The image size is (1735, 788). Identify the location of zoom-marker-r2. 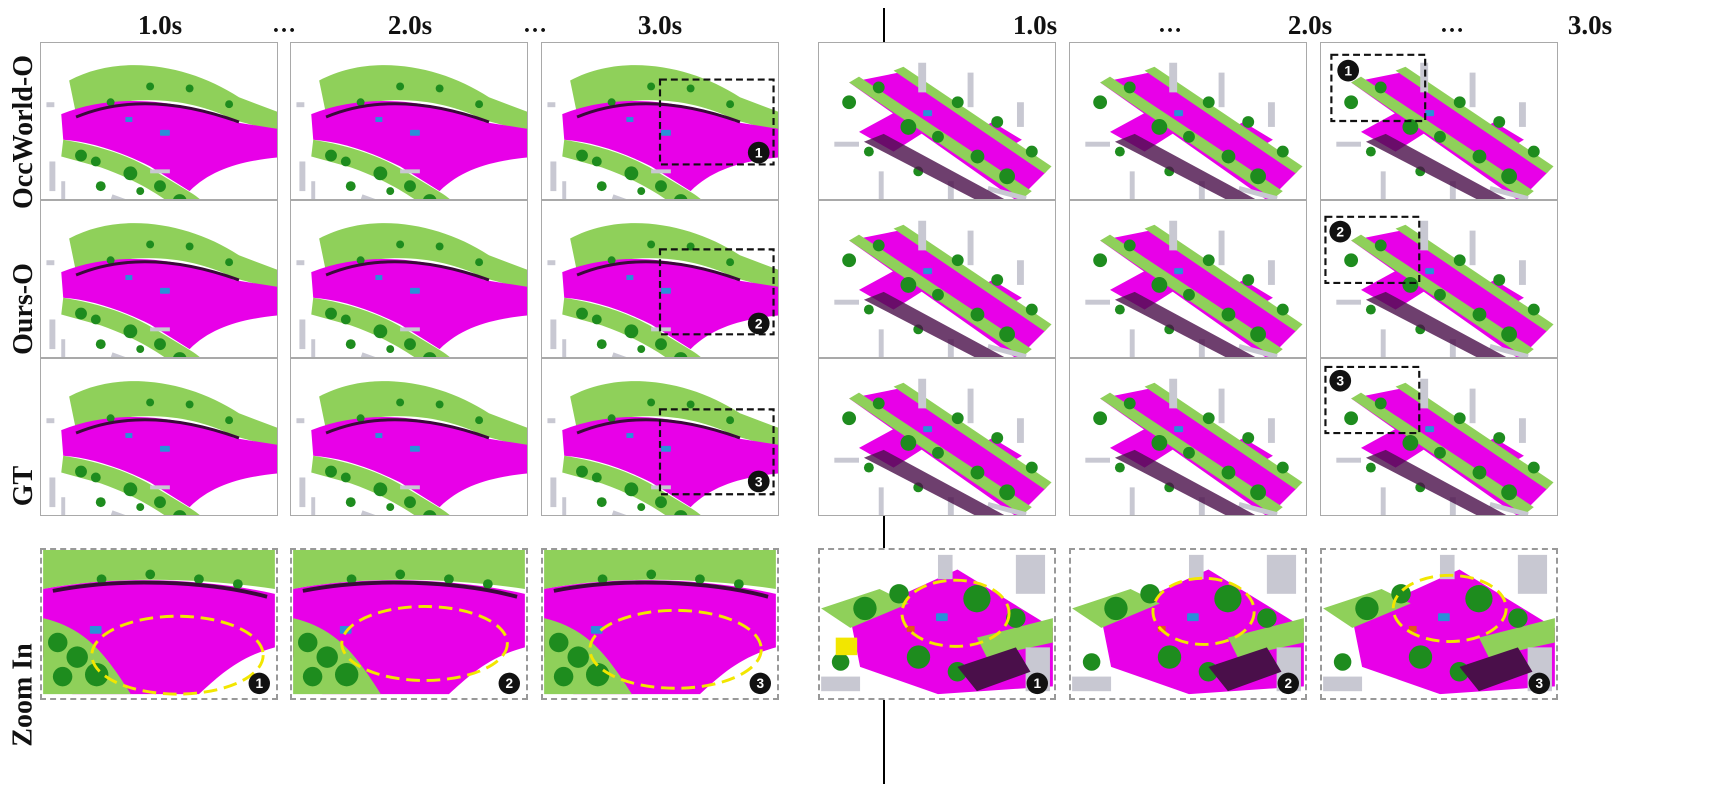
(1288, 683).